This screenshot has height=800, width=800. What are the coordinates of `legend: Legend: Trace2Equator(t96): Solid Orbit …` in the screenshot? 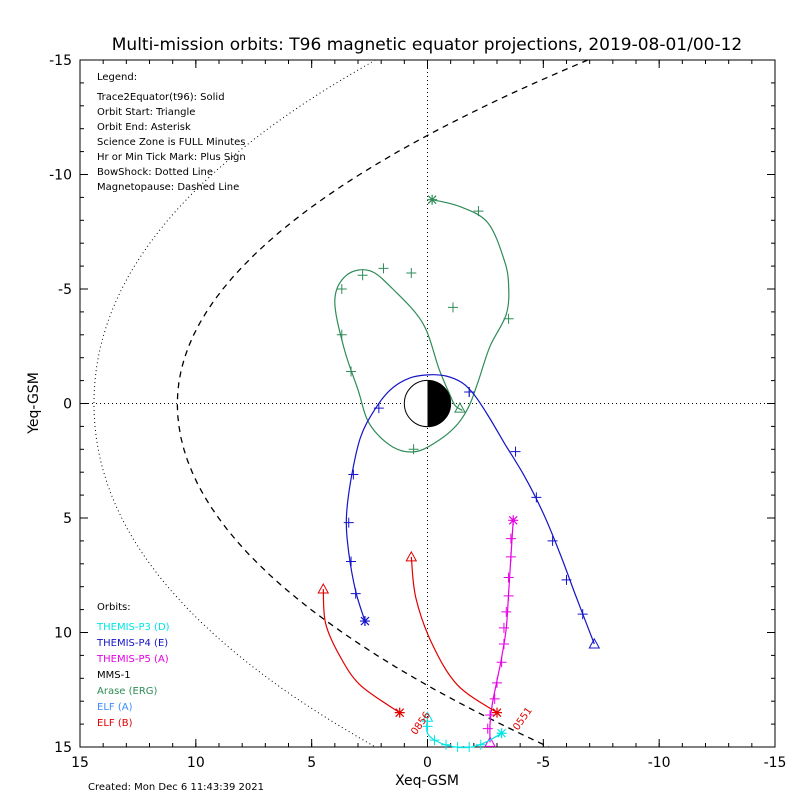 It's located at (171, 132).